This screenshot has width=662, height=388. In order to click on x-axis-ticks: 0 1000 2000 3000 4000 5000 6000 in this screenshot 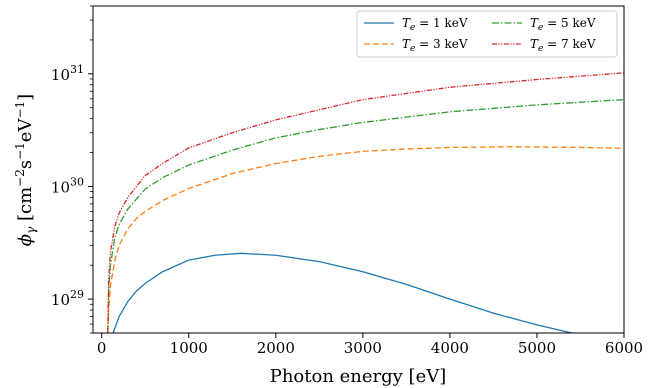, I will do `click(370, 345)`.